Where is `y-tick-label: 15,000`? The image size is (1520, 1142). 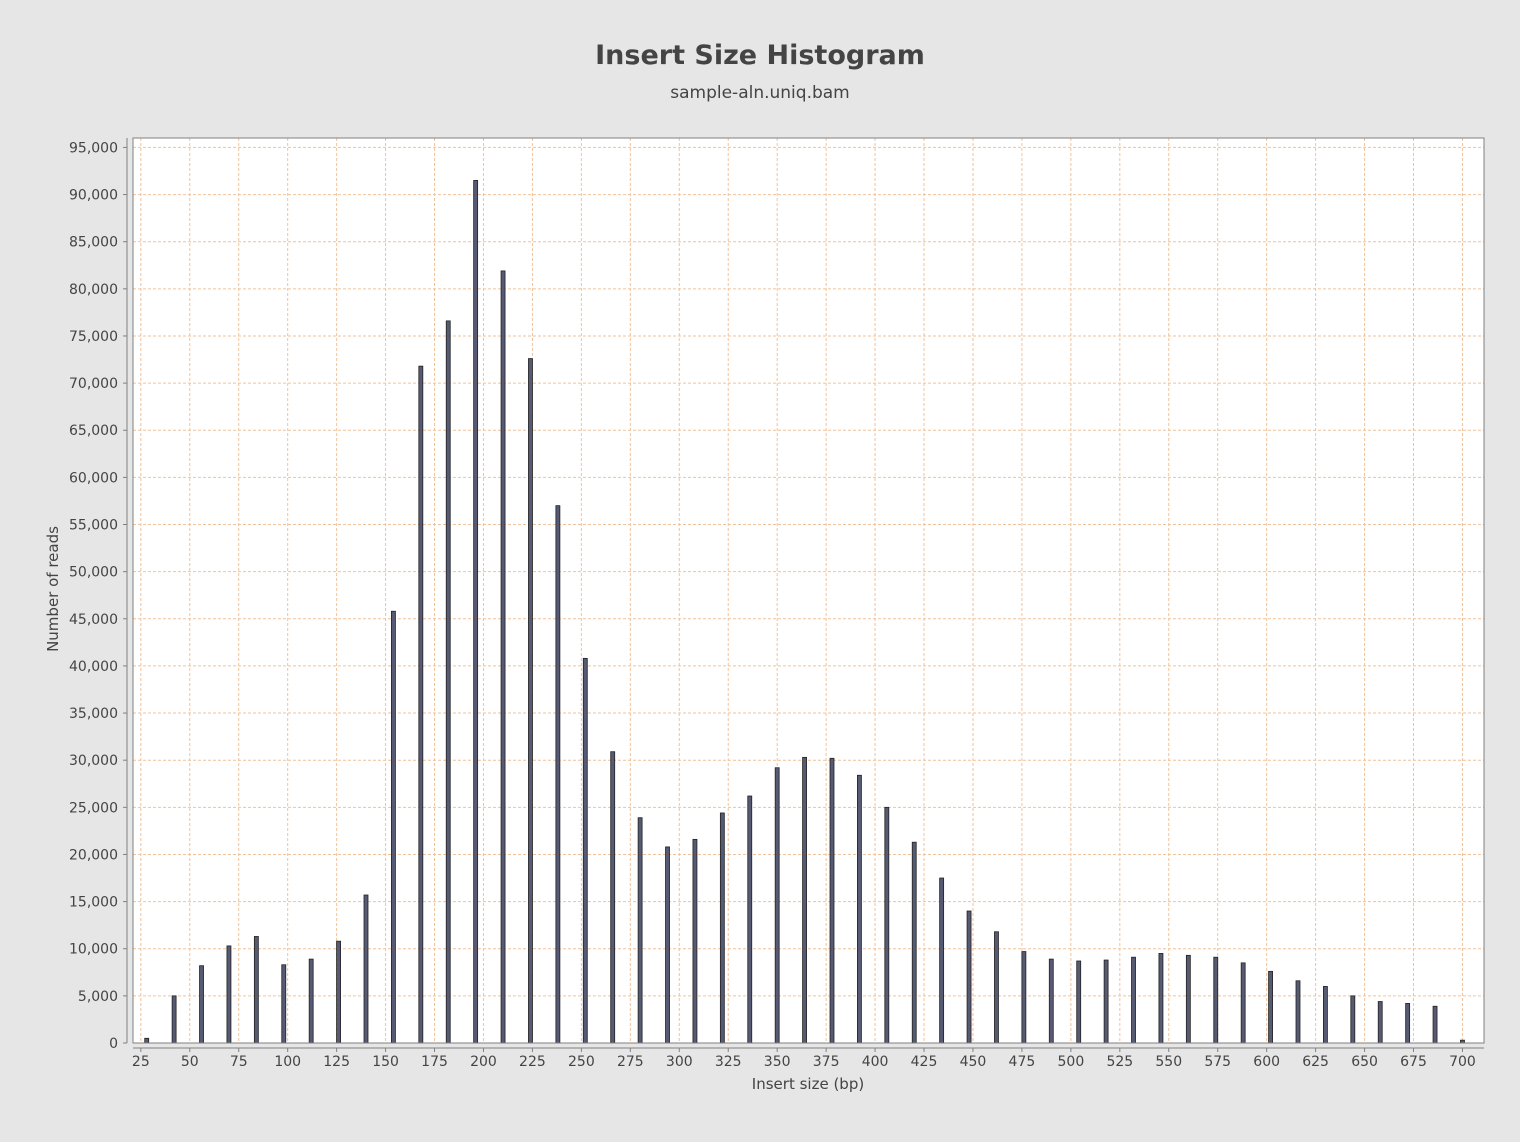 y-tick-label: 15,000 is located at coordinates (93, 903).